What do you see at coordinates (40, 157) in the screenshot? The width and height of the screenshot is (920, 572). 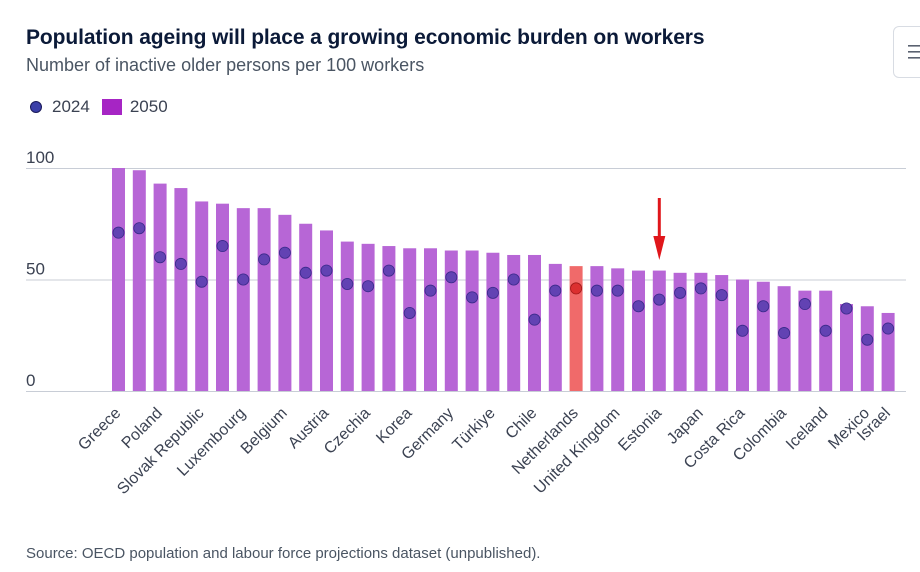 I see `y-tick-label: 100` at bounding box center [40, 157].